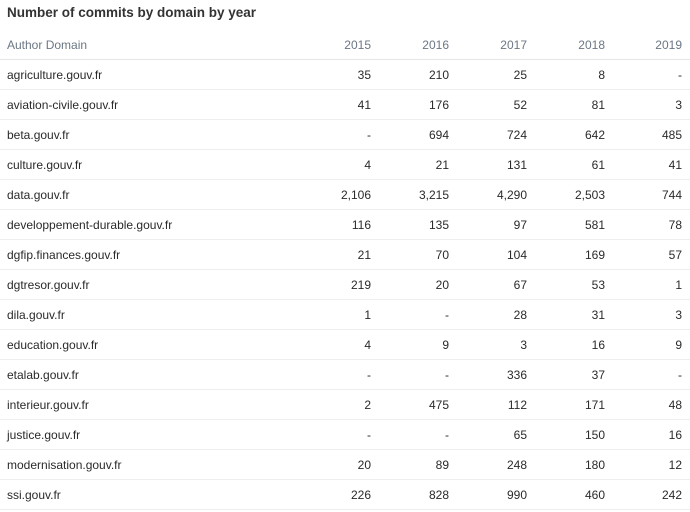 This screenshot has width=690, height=512. I want to click on table-row: culture.gouv.fr 4 21 131 61 41, so click(345, 164).